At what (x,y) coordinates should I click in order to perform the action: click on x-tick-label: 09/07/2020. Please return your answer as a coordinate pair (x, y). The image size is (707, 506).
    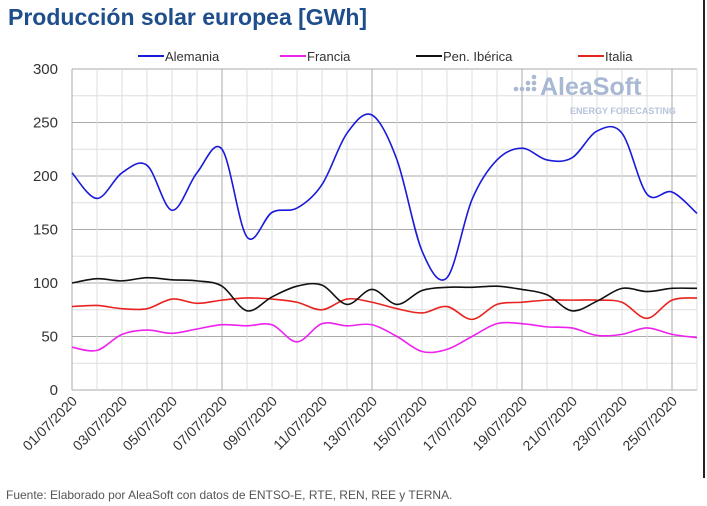
    Looking at the image, I should click on (249, 423).